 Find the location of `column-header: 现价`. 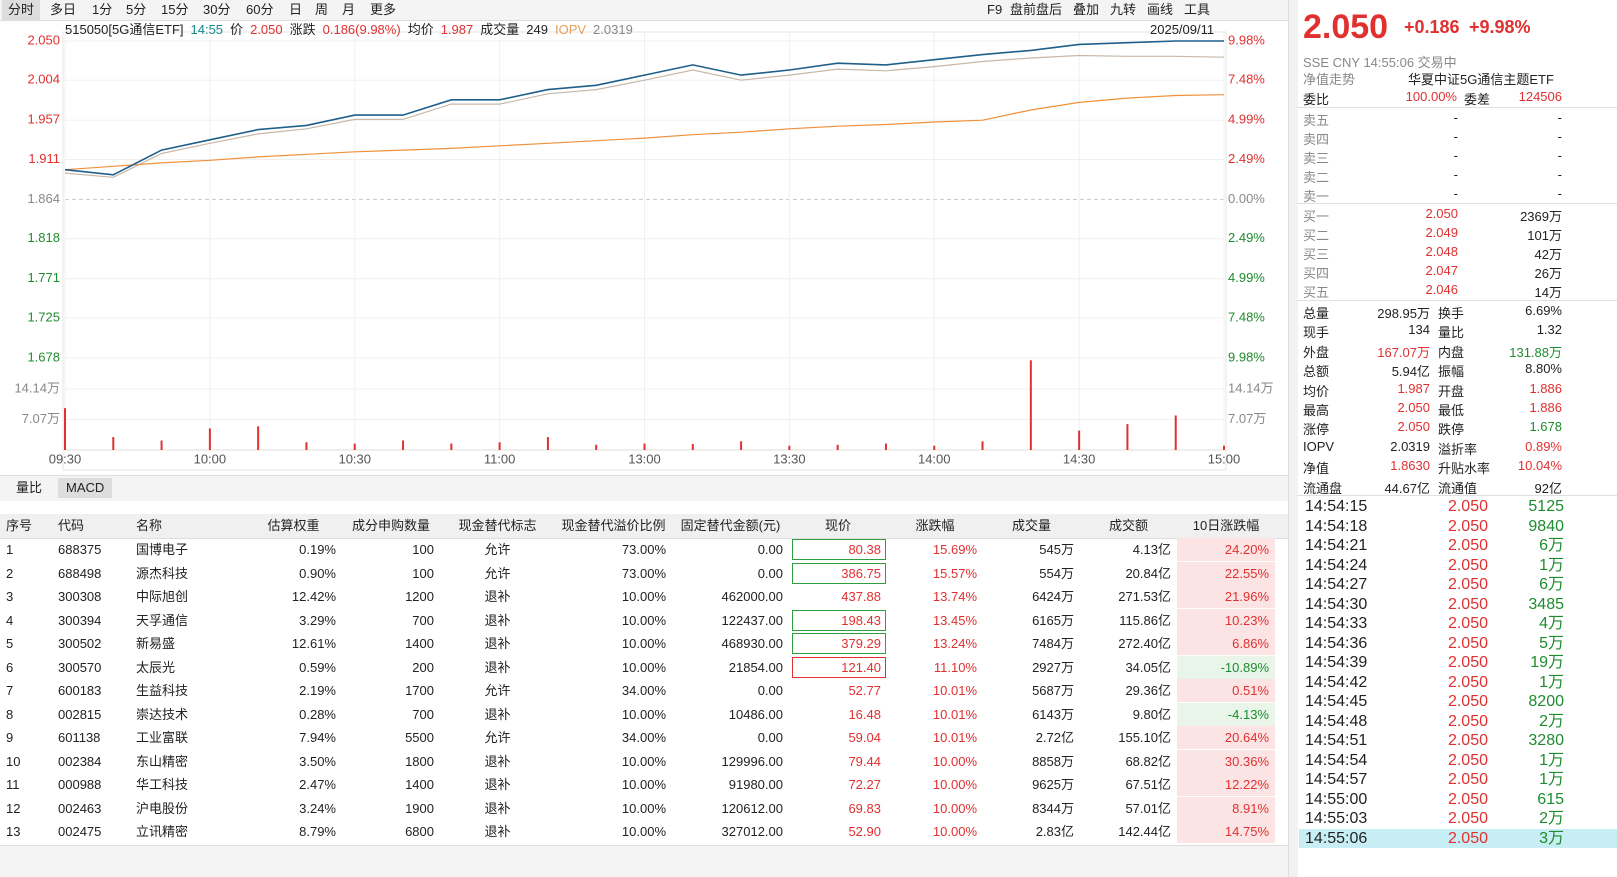

column-header: 现价 is located at coordinates (837, 525).